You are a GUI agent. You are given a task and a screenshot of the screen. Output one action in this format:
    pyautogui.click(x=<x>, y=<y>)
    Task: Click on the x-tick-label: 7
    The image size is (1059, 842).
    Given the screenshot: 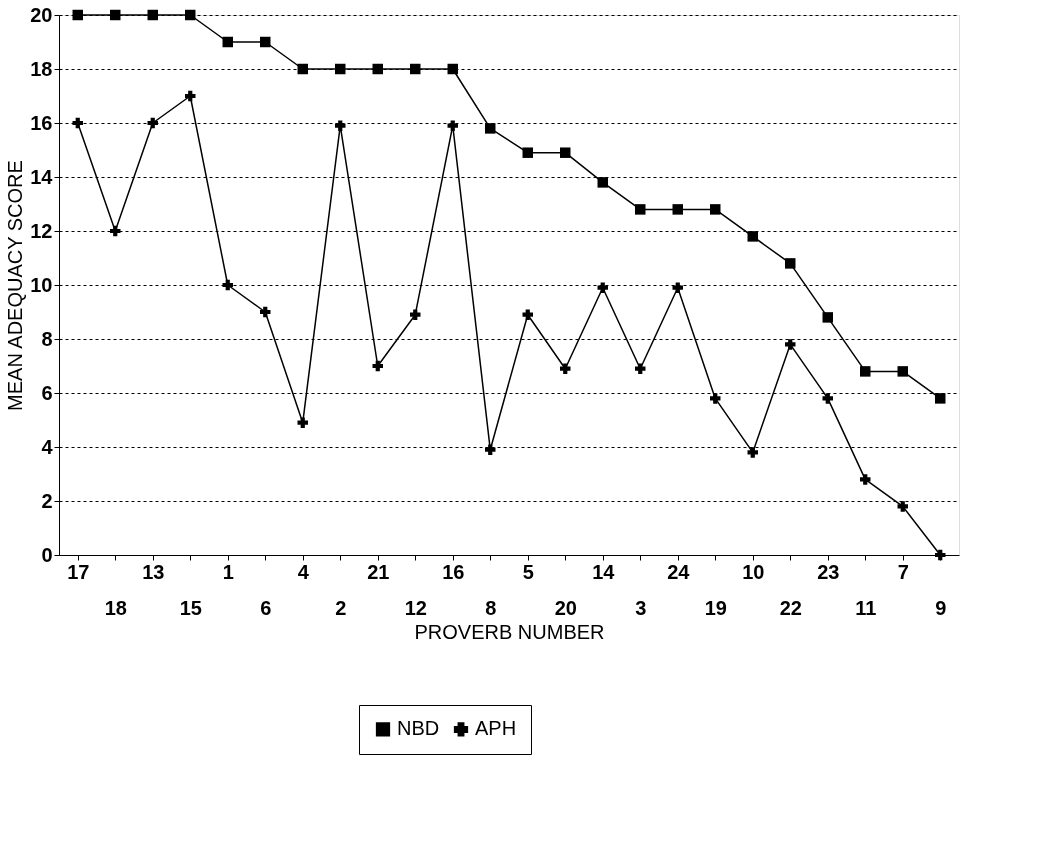 What is the action you would take?
    pyautogui.click(x=903, y=571)
    